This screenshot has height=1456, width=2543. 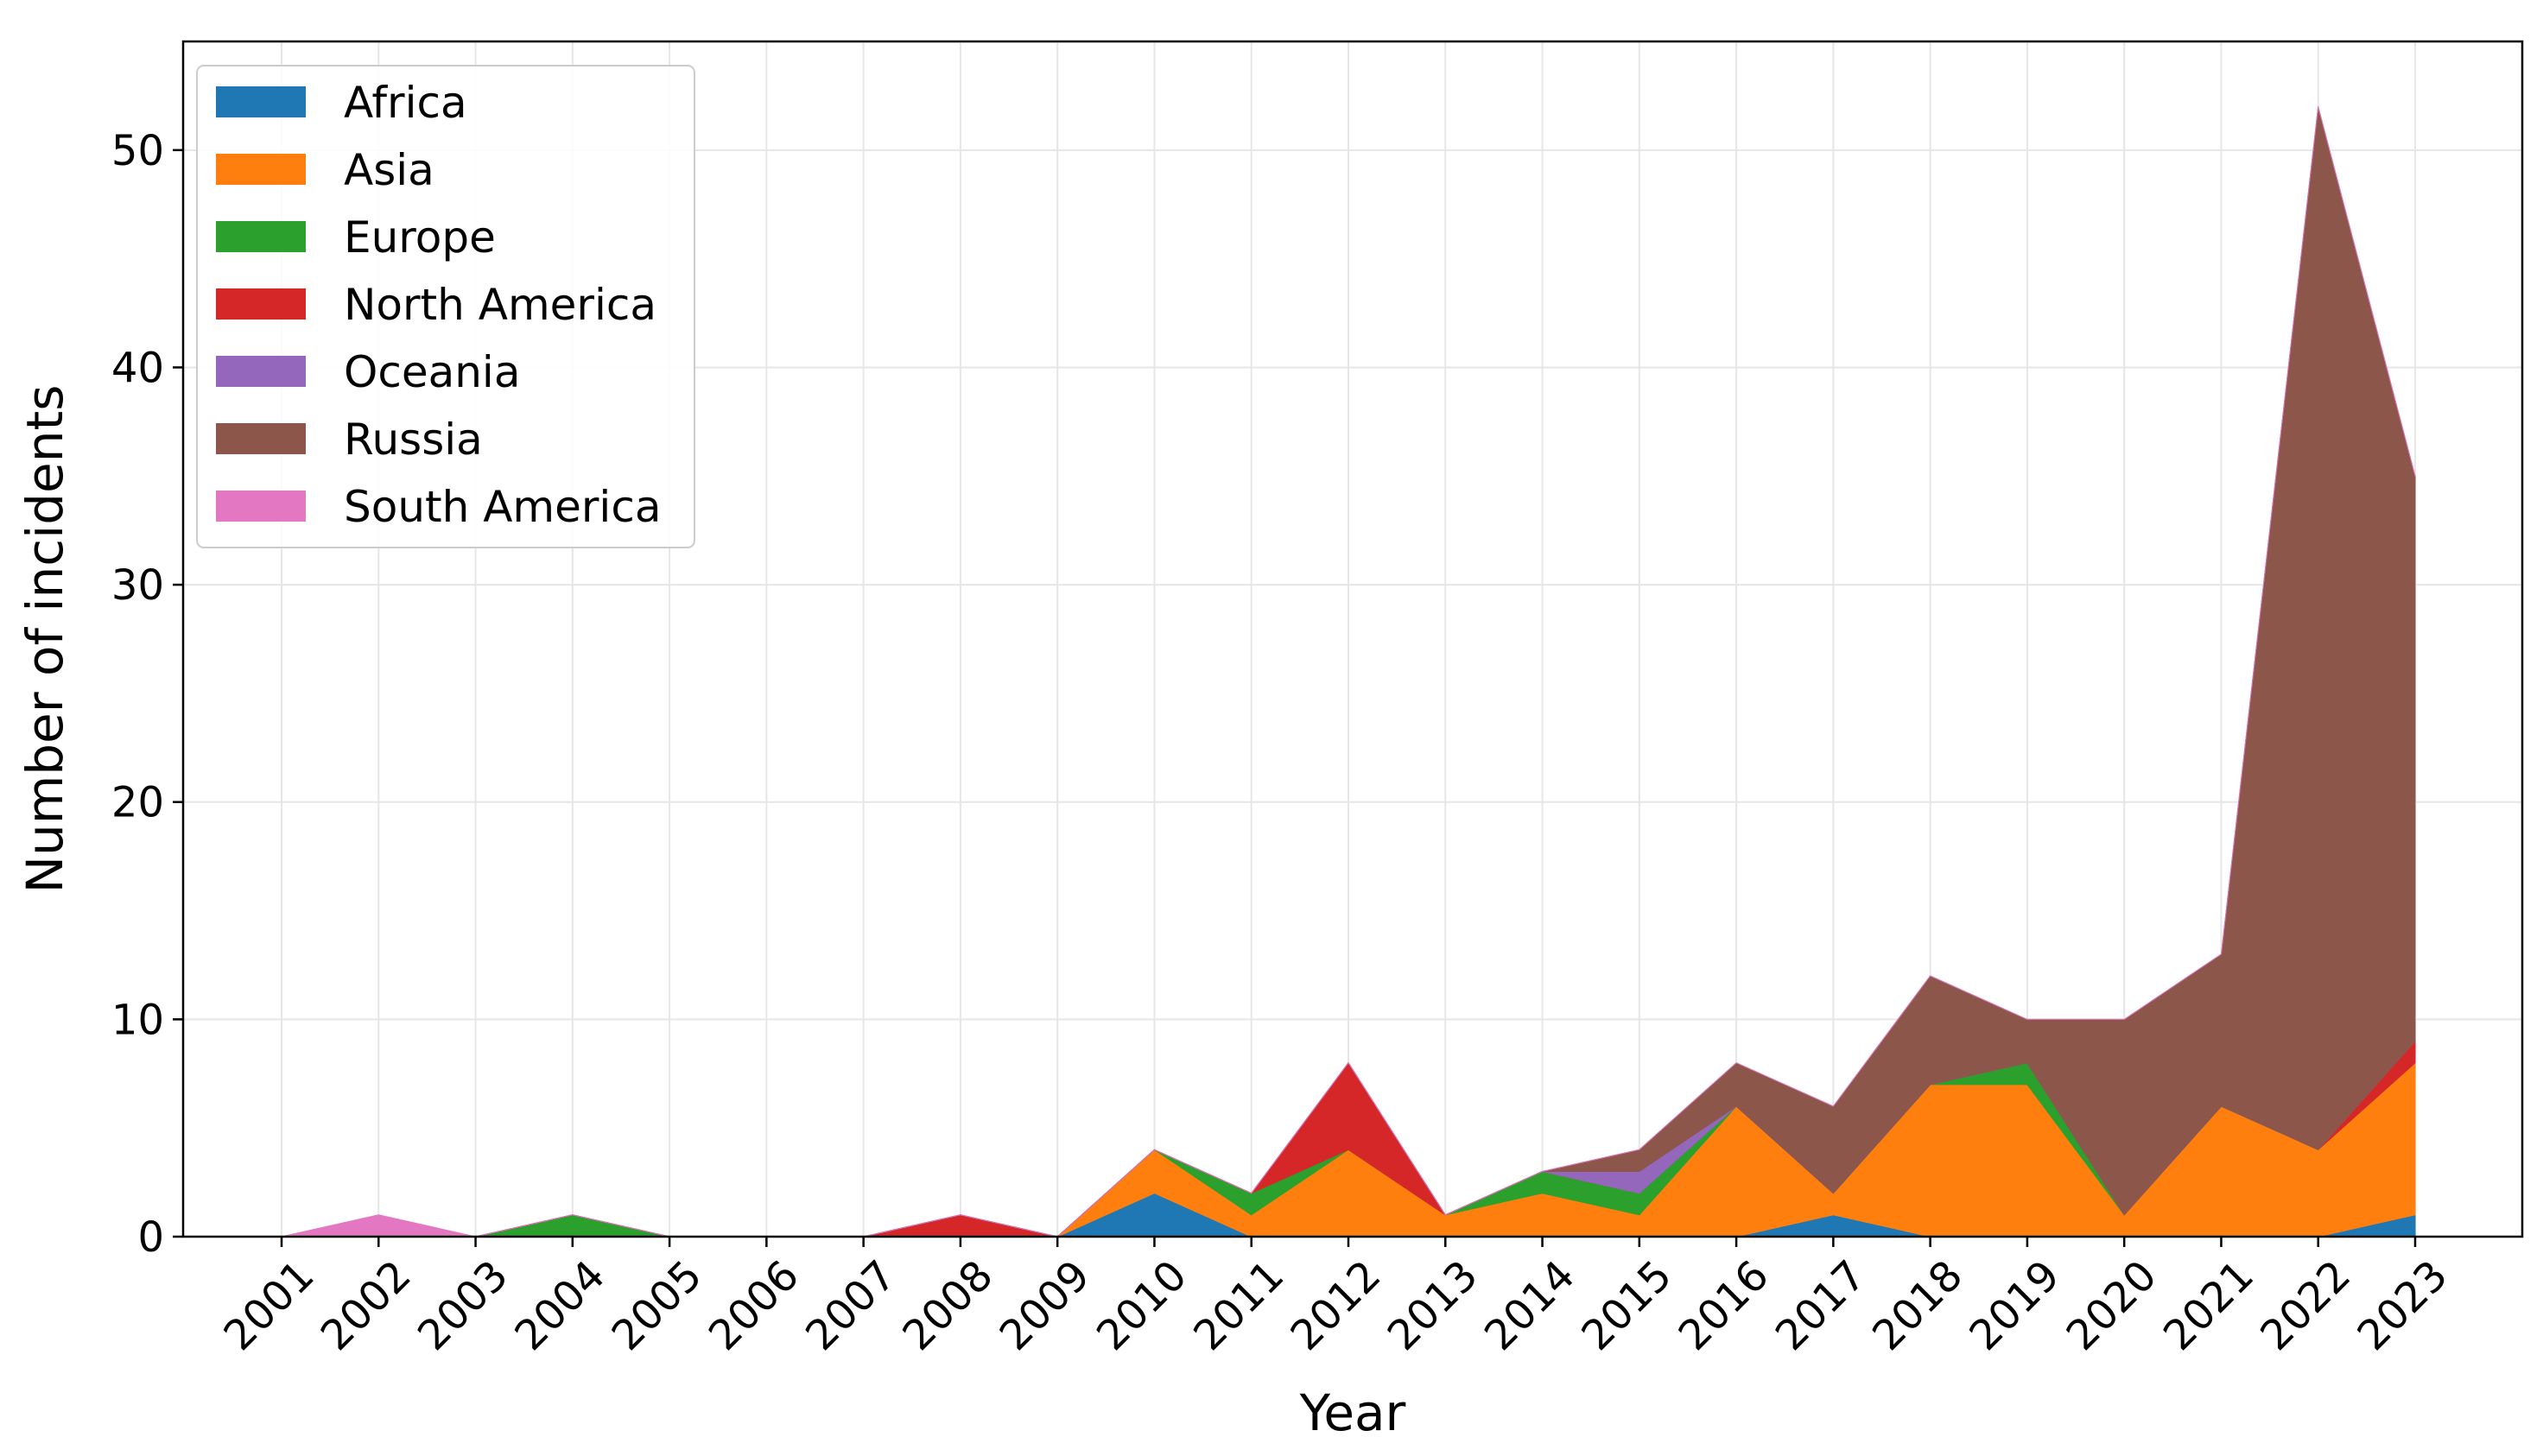 What do you see at coordinates (1238, 1305) in the screenshot?
I see `x-tick-label: 2011` at bounding box center [1238, 1305].